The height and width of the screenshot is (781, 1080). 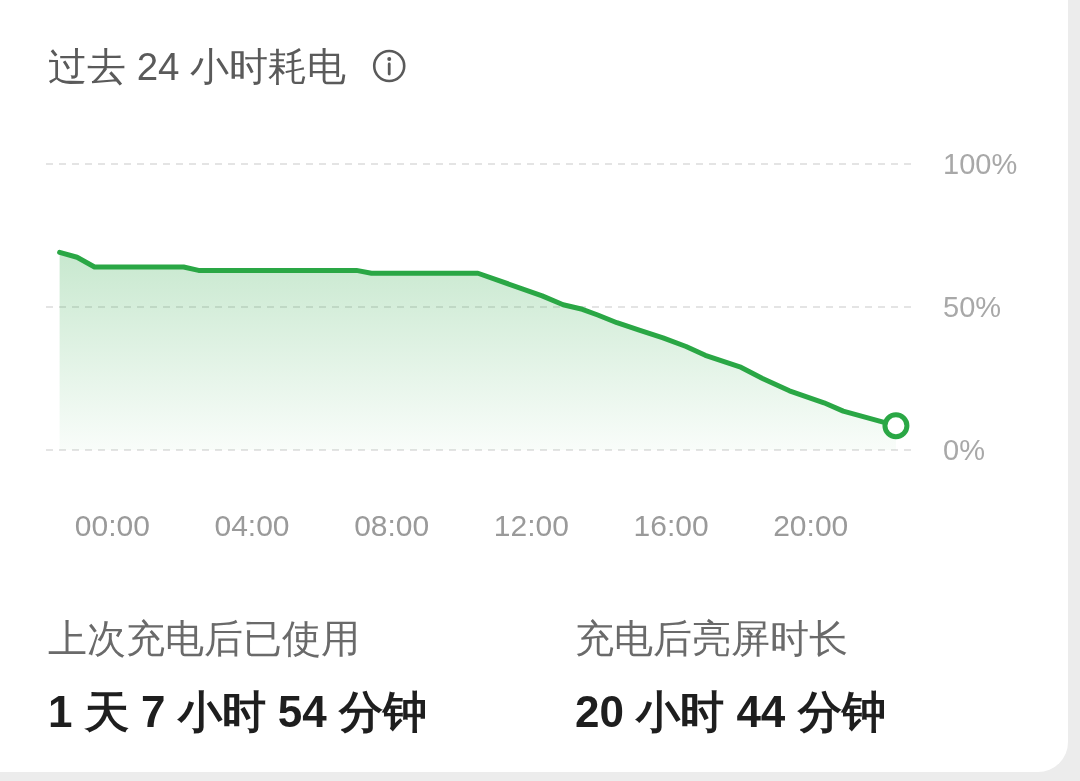 What do you see at coordinates (252, 525) in the screenshot?
I see `x-tick-label: 04:00` at bounding box center [252, 525].